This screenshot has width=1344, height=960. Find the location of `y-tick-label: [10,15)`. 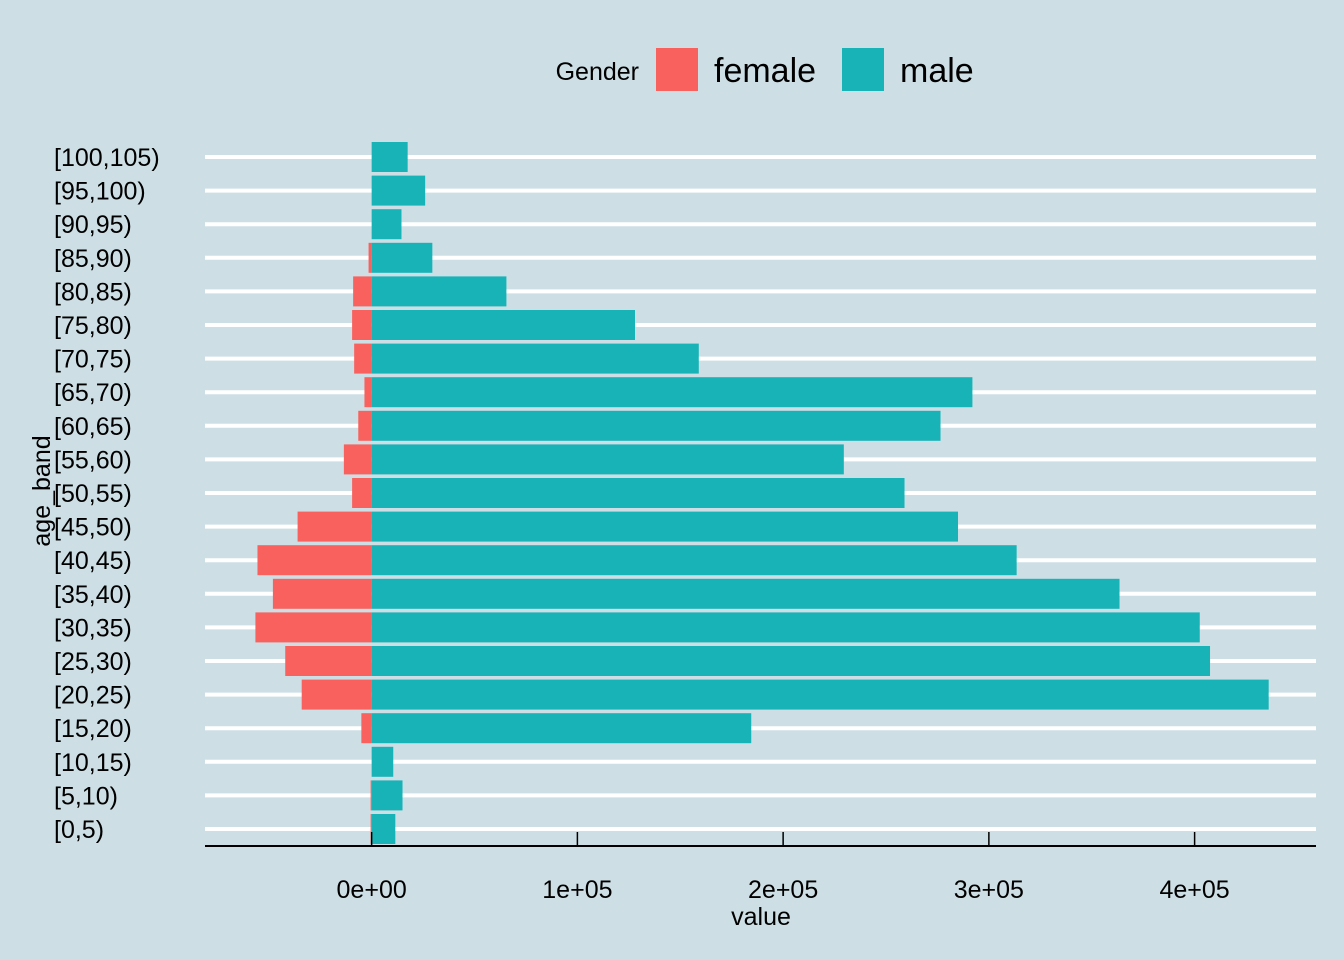

y-tick-label: [10,15) is located at coordinates (93, 763).